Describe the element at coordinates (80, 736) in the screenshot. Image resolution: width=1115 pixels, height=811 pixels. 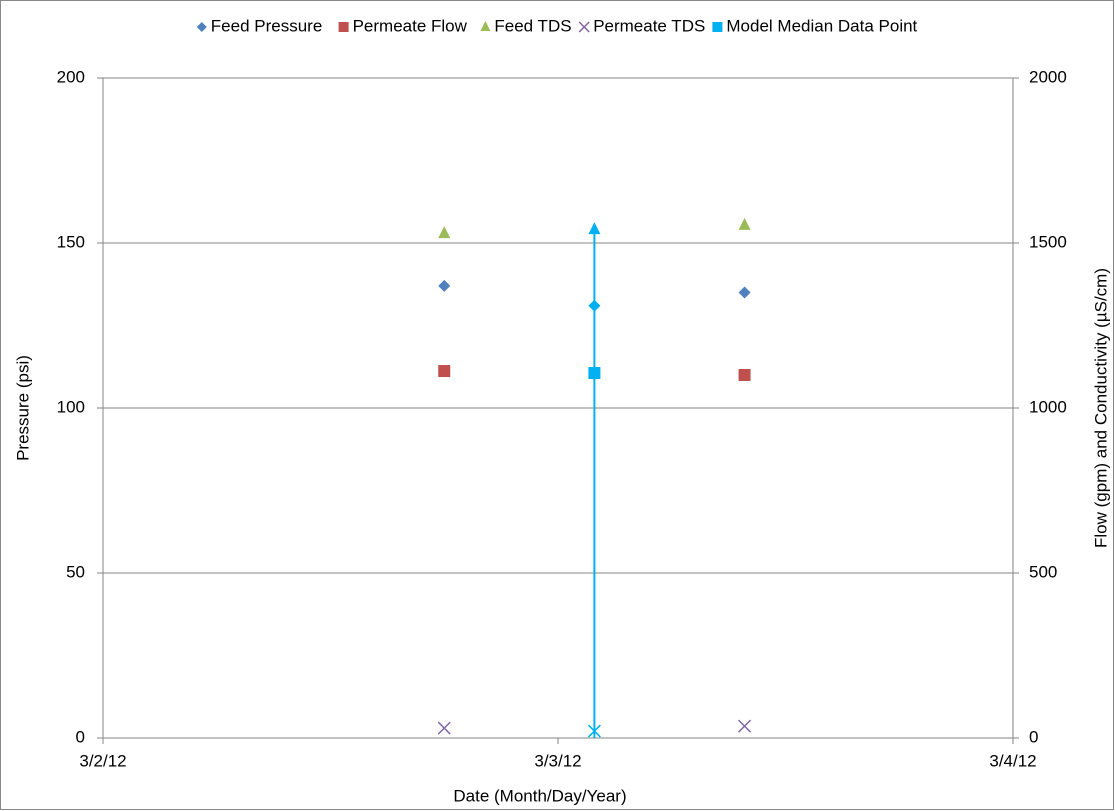
I see `y-tick-label: 0` at that location.